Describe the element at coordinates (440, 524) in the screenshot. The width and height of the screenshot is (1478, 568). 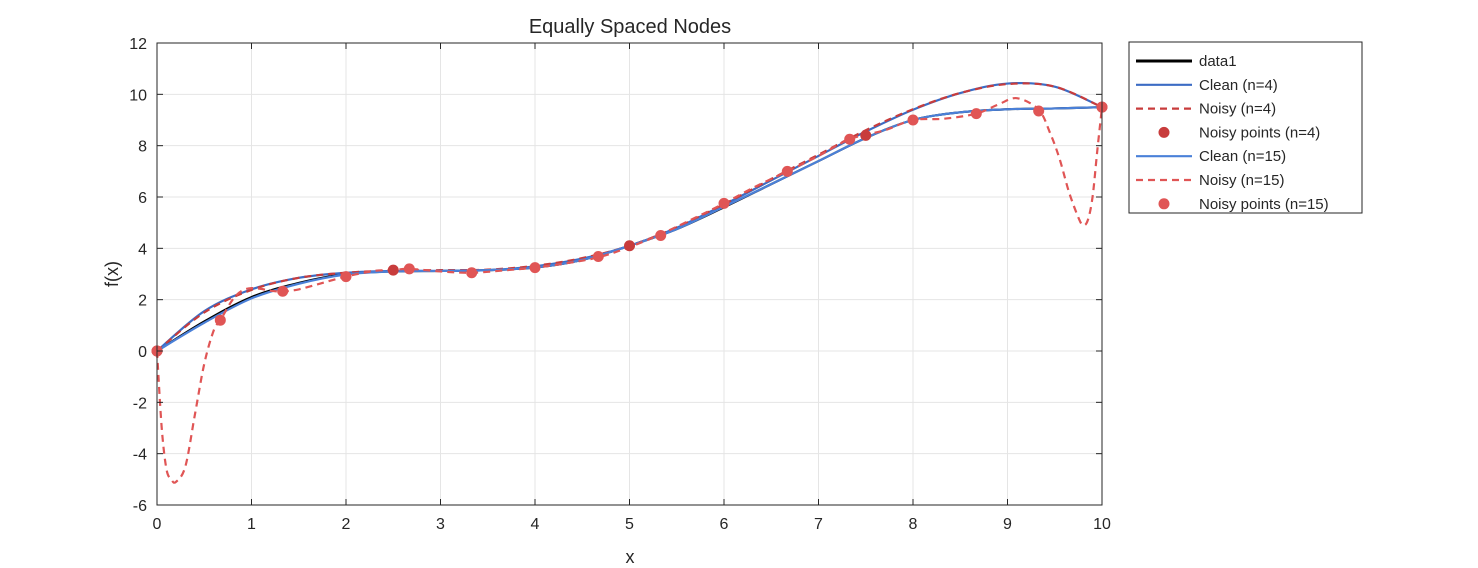
I see `x-tick-label: 3` at that location.